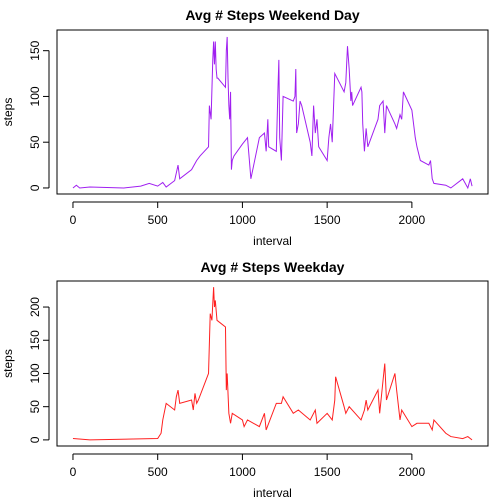  I want to click on y-tick-label: 200, so click(35, 307).